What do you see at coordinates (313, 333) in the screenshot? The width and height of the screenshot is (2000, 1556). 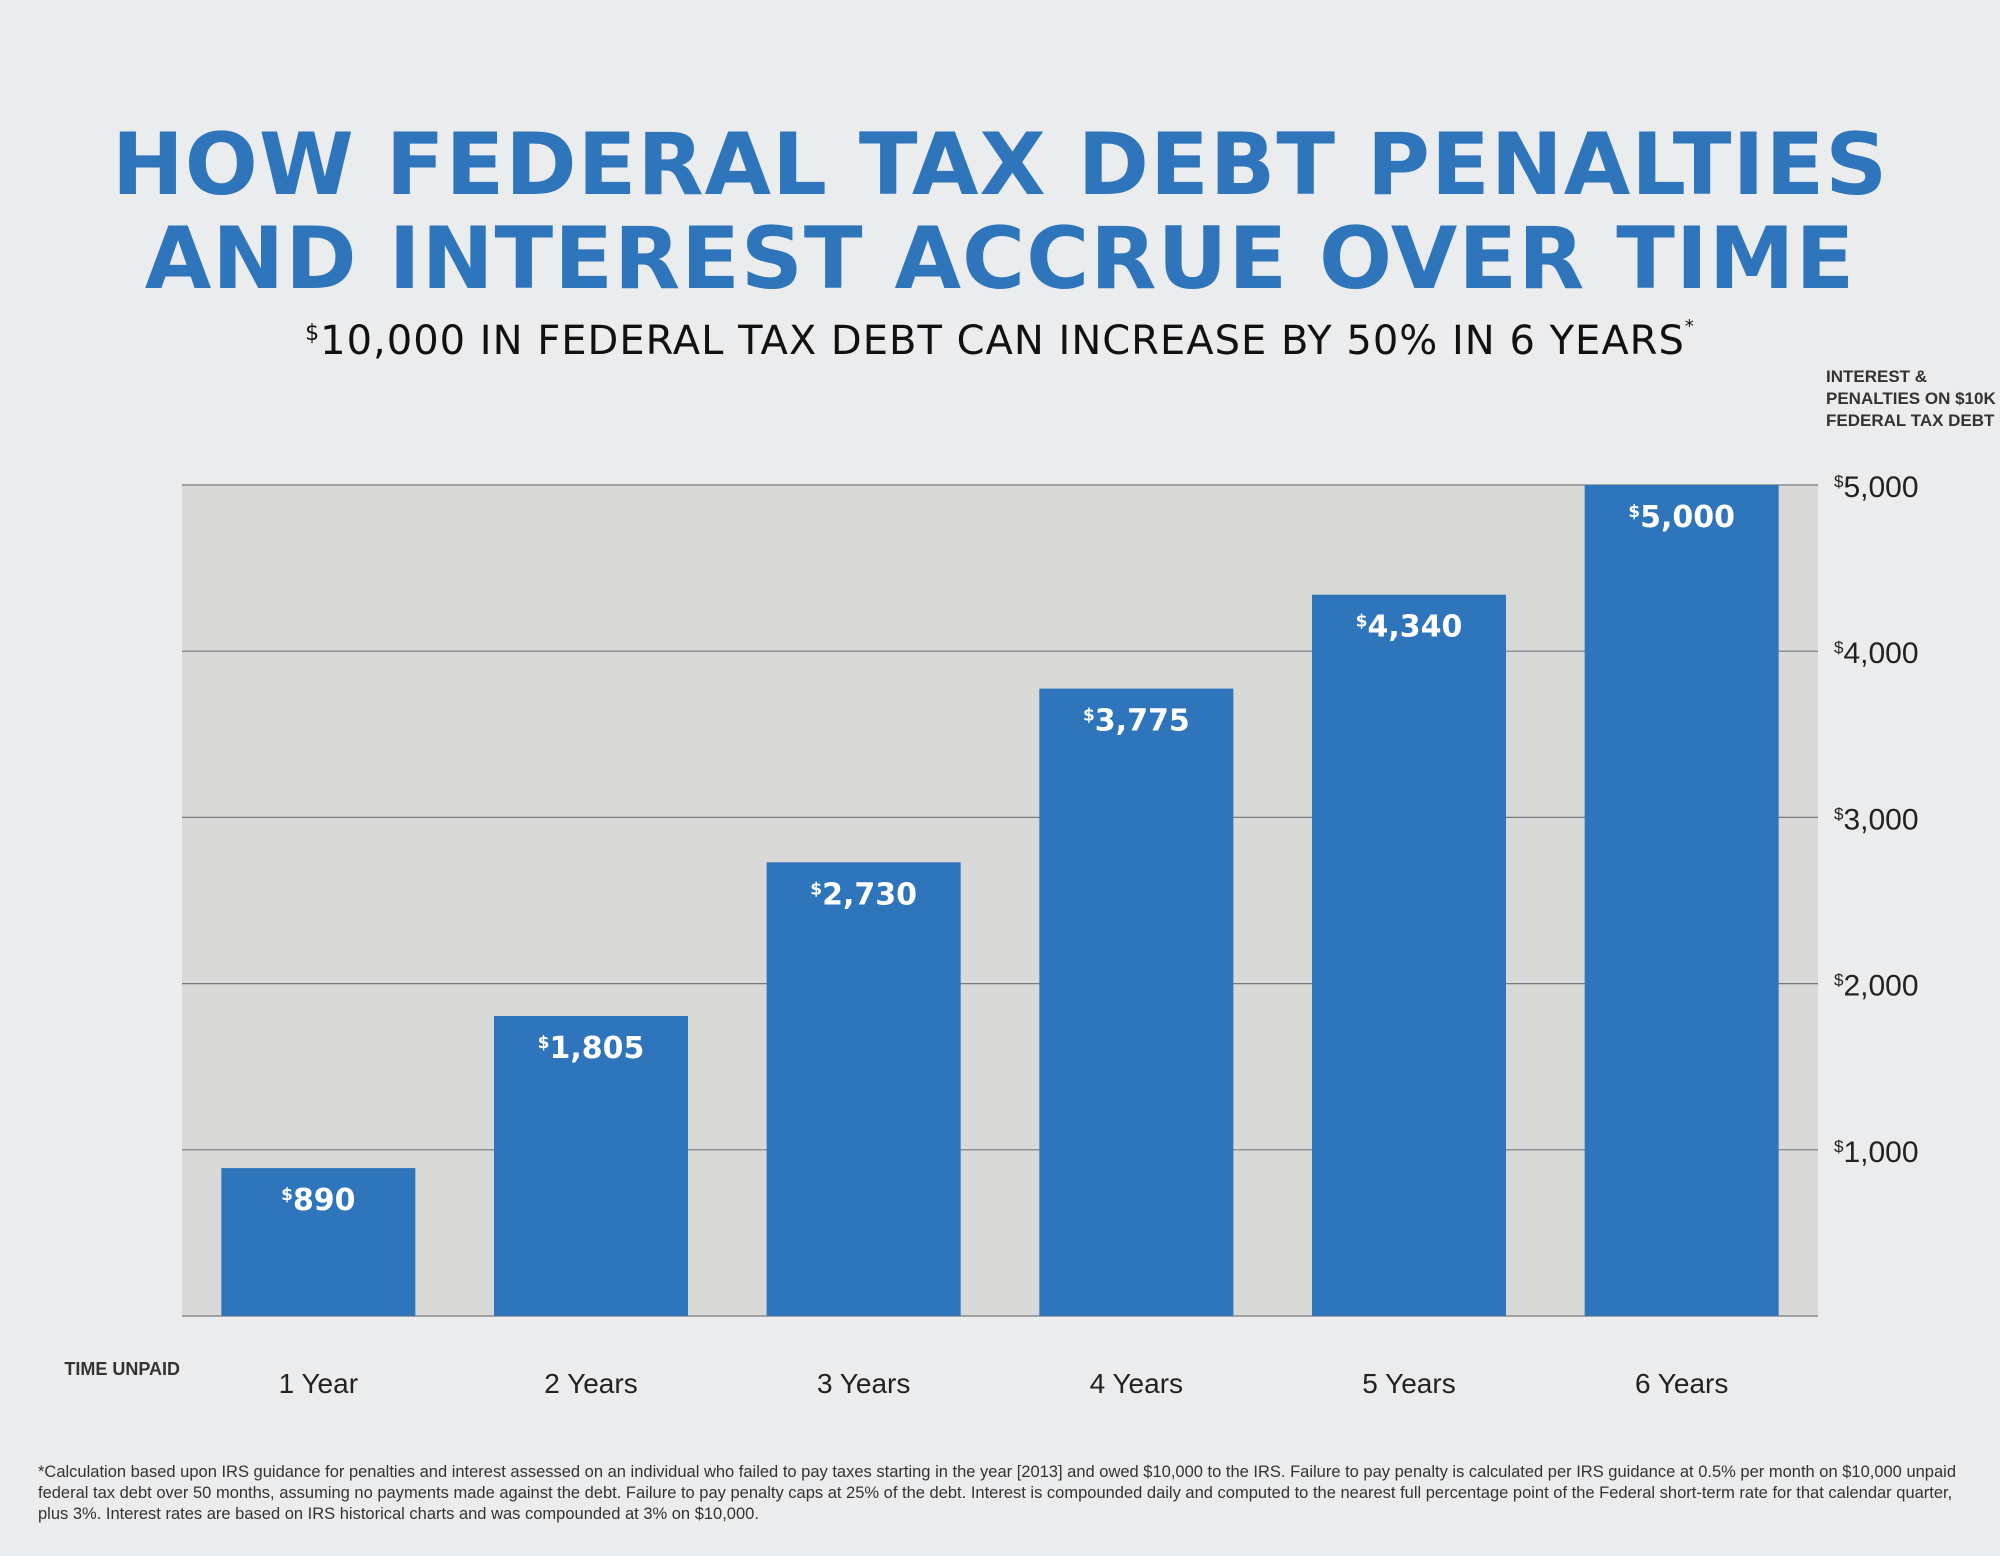 I see `subtitle-dollar-sign: $` at bounding box center [313, 333].